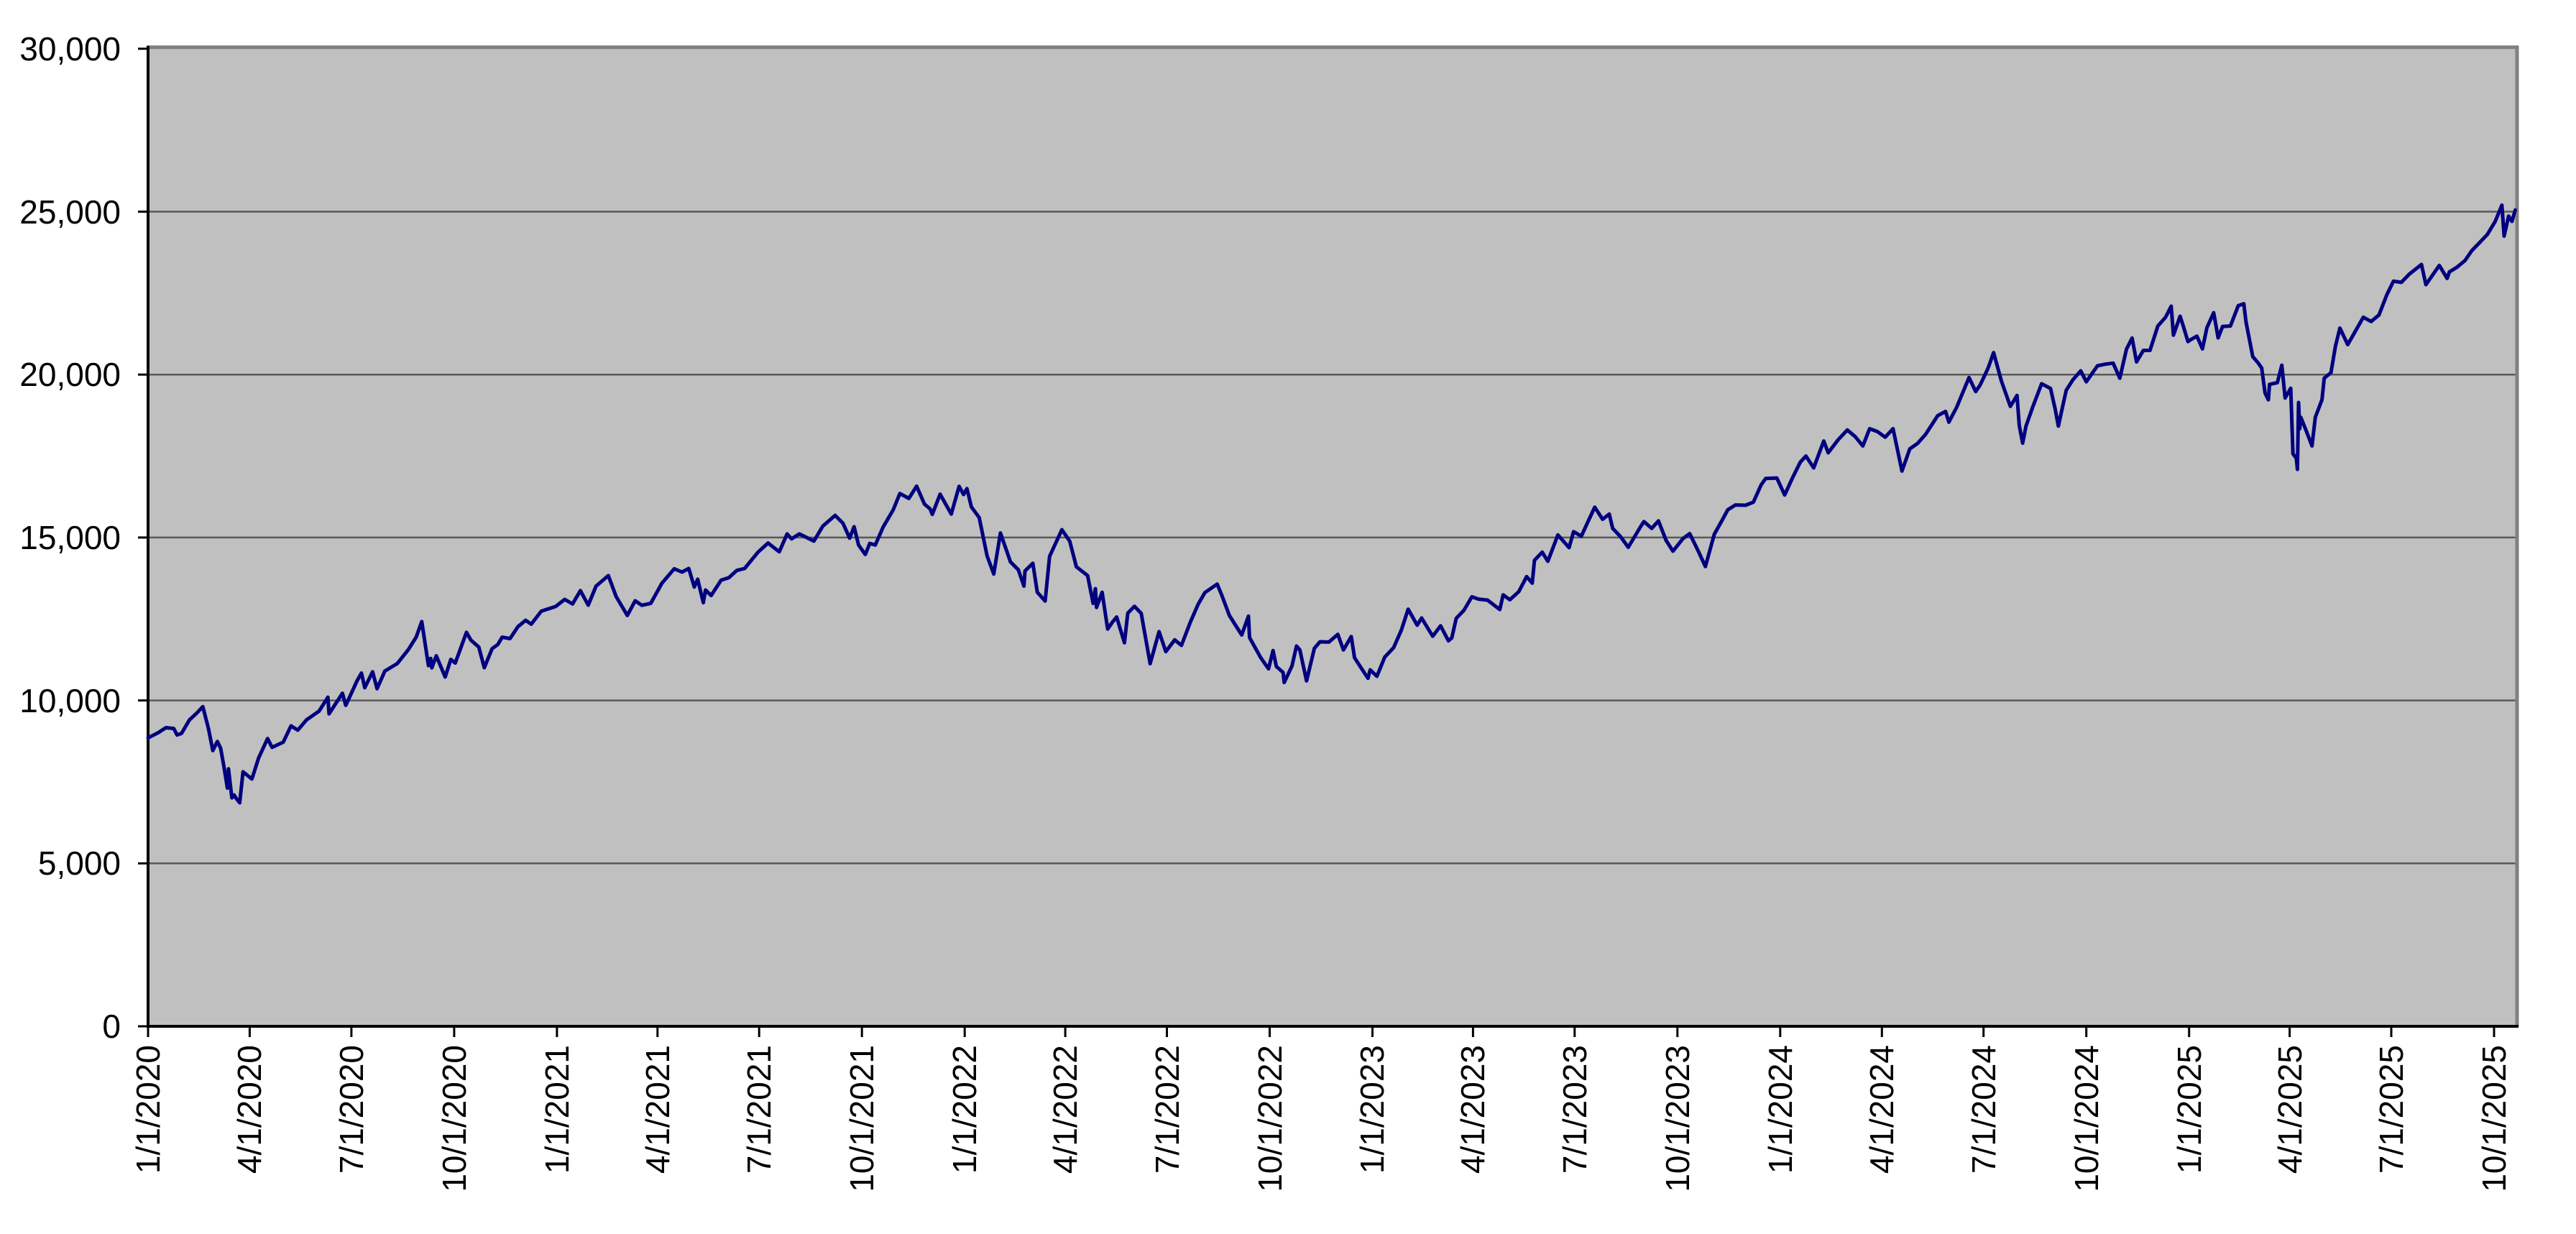  What do you see at coordinates (70, 212) in the screenshot?
I see `y-axis-label: 25,000` at bounding box center [70, 212].